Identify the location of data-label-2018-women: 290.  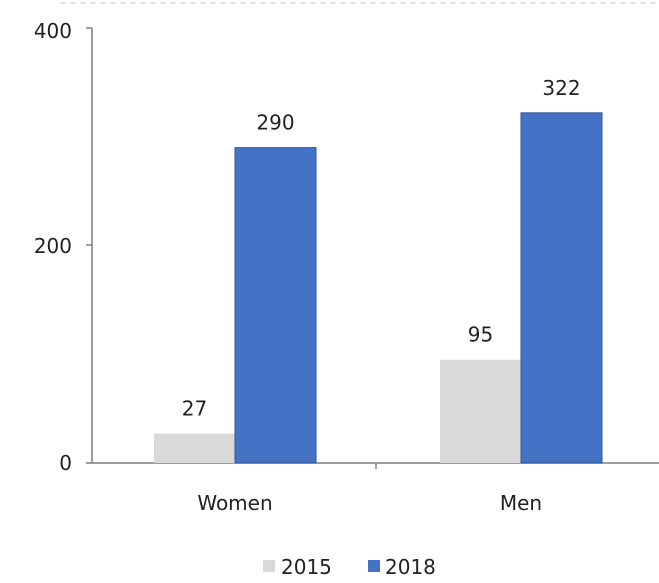
(275, 123).